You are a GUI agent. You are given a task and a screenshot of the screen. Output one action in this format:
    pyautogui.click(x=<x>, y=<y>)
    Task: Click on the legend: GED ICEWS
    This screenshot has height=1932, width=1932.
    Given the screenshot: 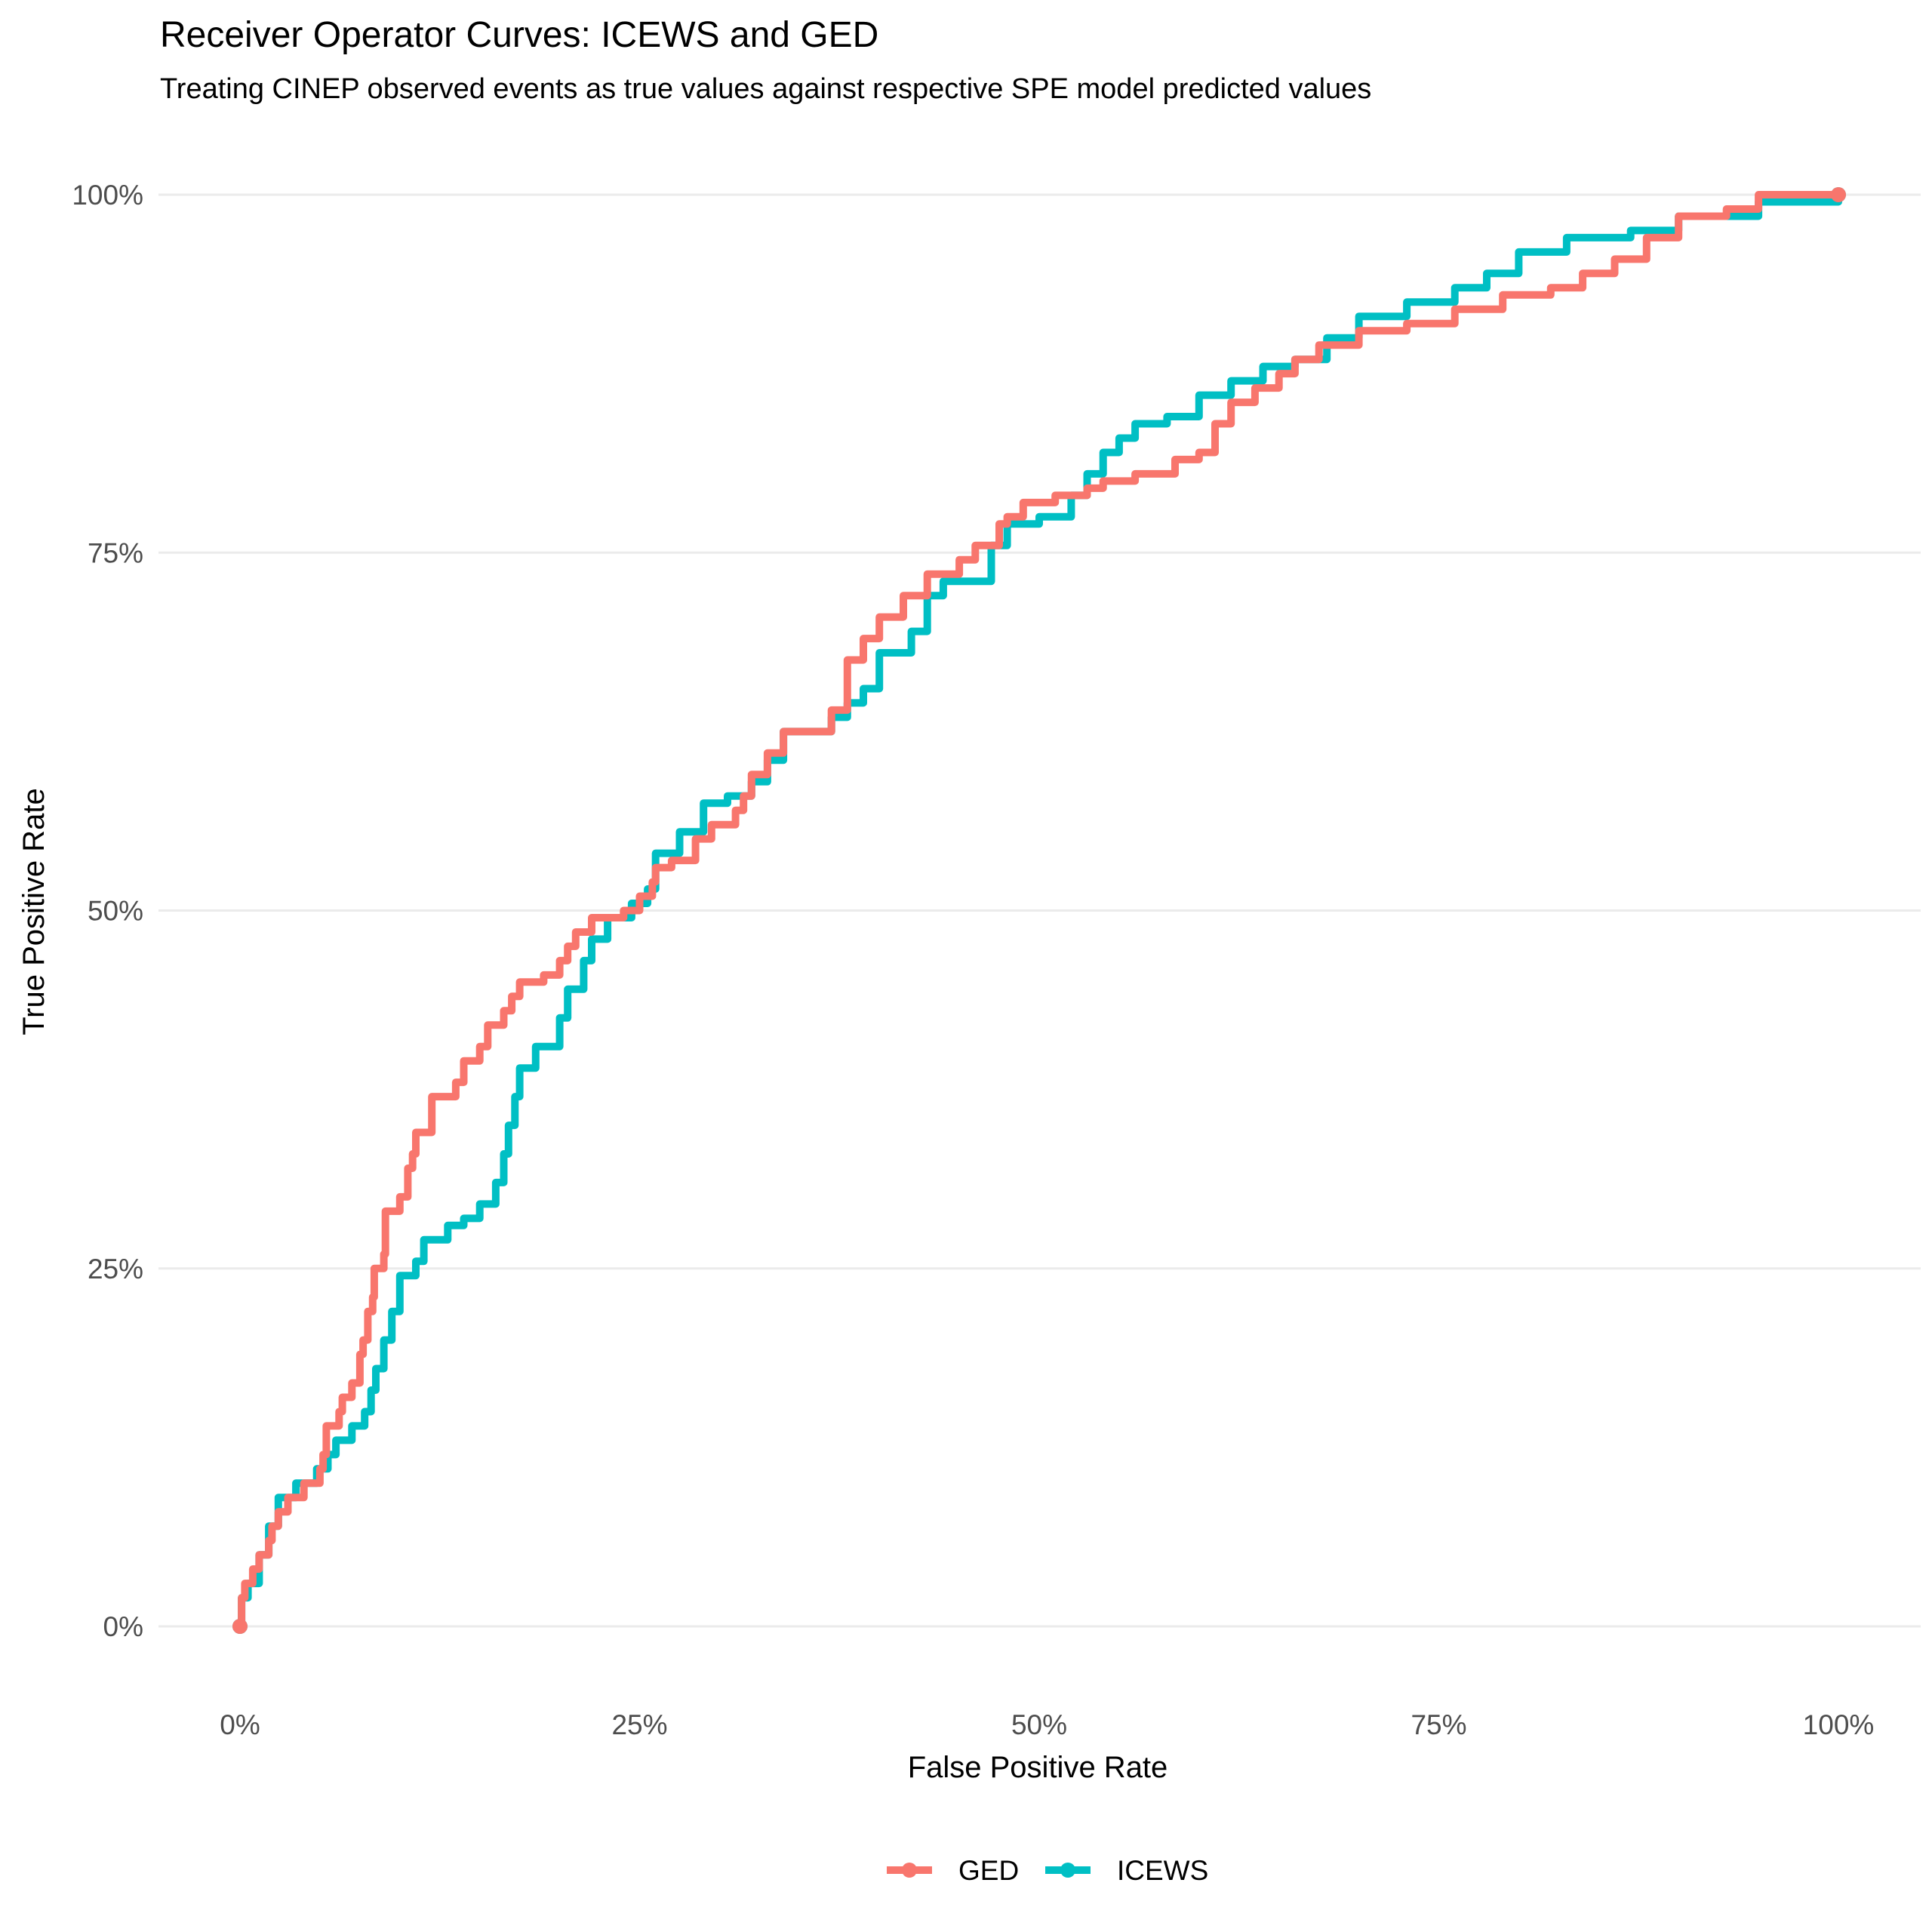 What is the action you would take?
    pyautogui.click(x=1047, y=1870)
    